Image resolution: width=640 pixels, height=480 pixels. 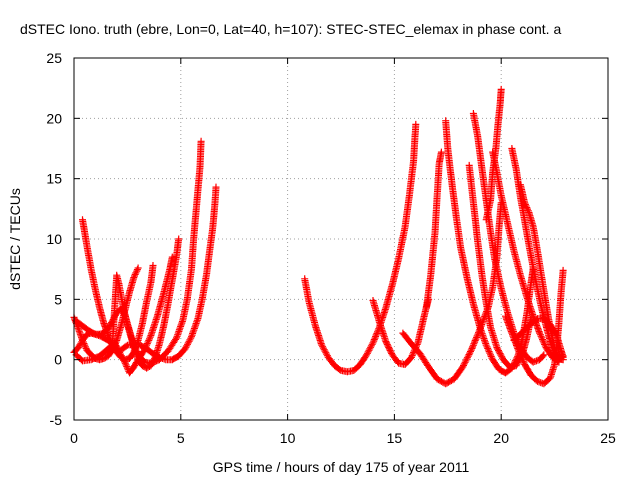 What do you see at coordinates (15, 239) in the screenshot?
I see `y-axis-label: dSTEC / TECUs` at bounding box center [15, 239].